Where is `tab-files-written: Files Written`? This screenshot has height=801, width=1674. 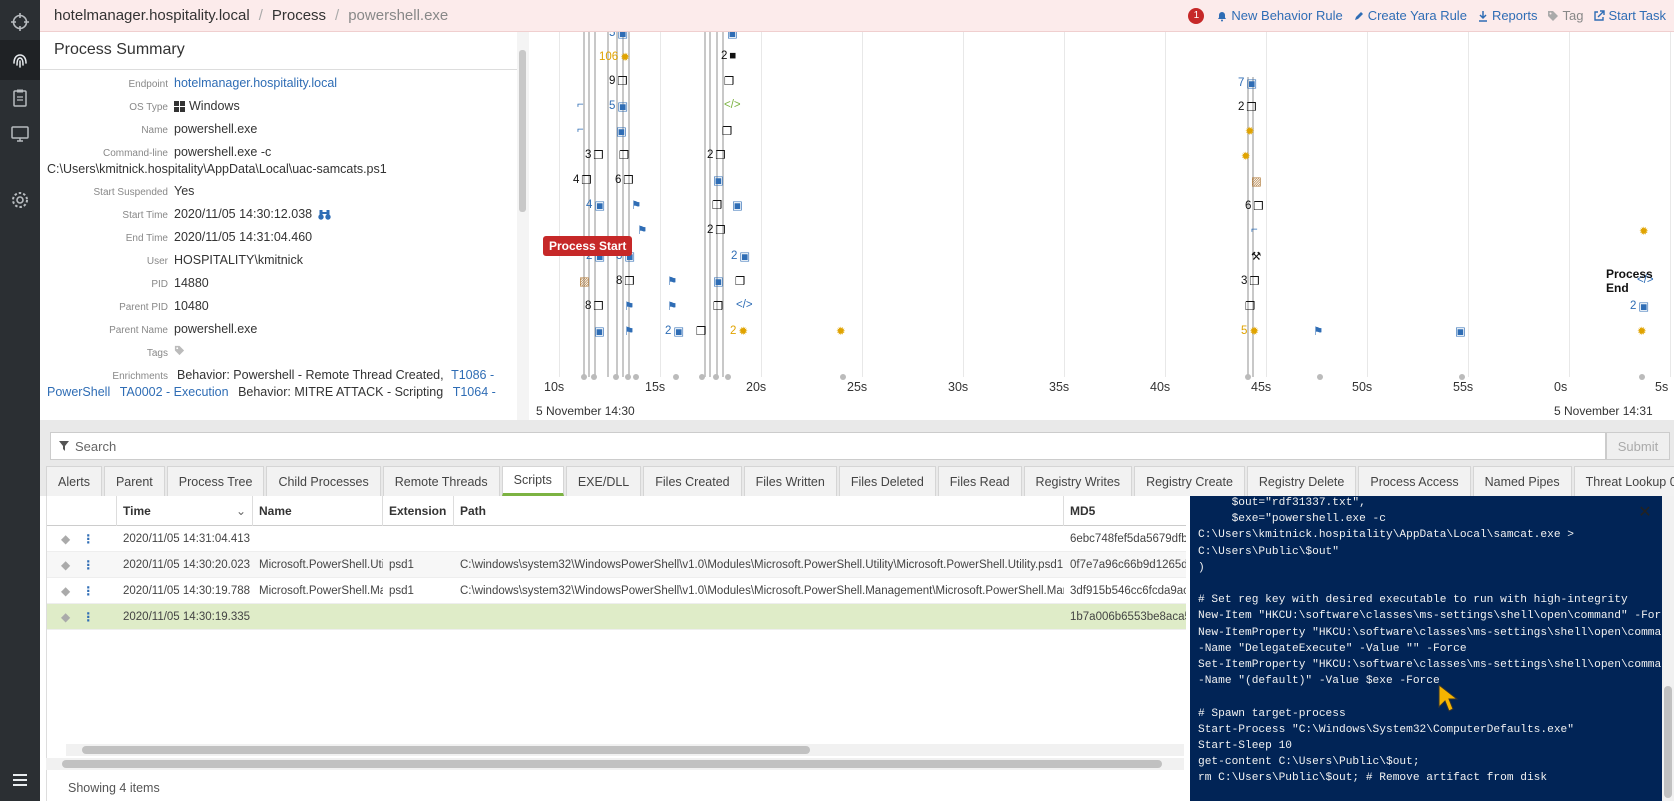 tab-files-written: Files Written is located at coordinates (790, 481).